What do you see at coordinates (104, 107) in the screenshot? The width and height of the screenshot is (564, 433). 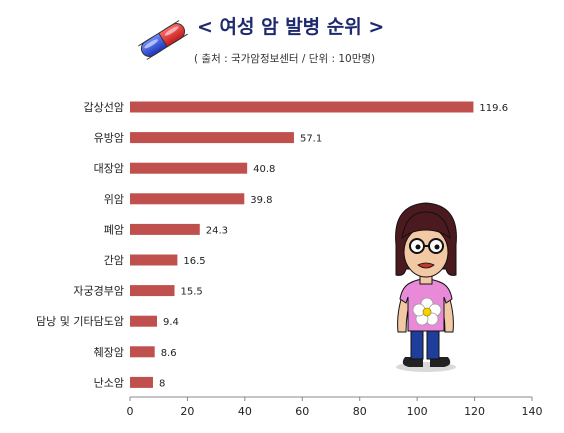 I see `category-label: 갑상선암` at bounding box center [104, 107].